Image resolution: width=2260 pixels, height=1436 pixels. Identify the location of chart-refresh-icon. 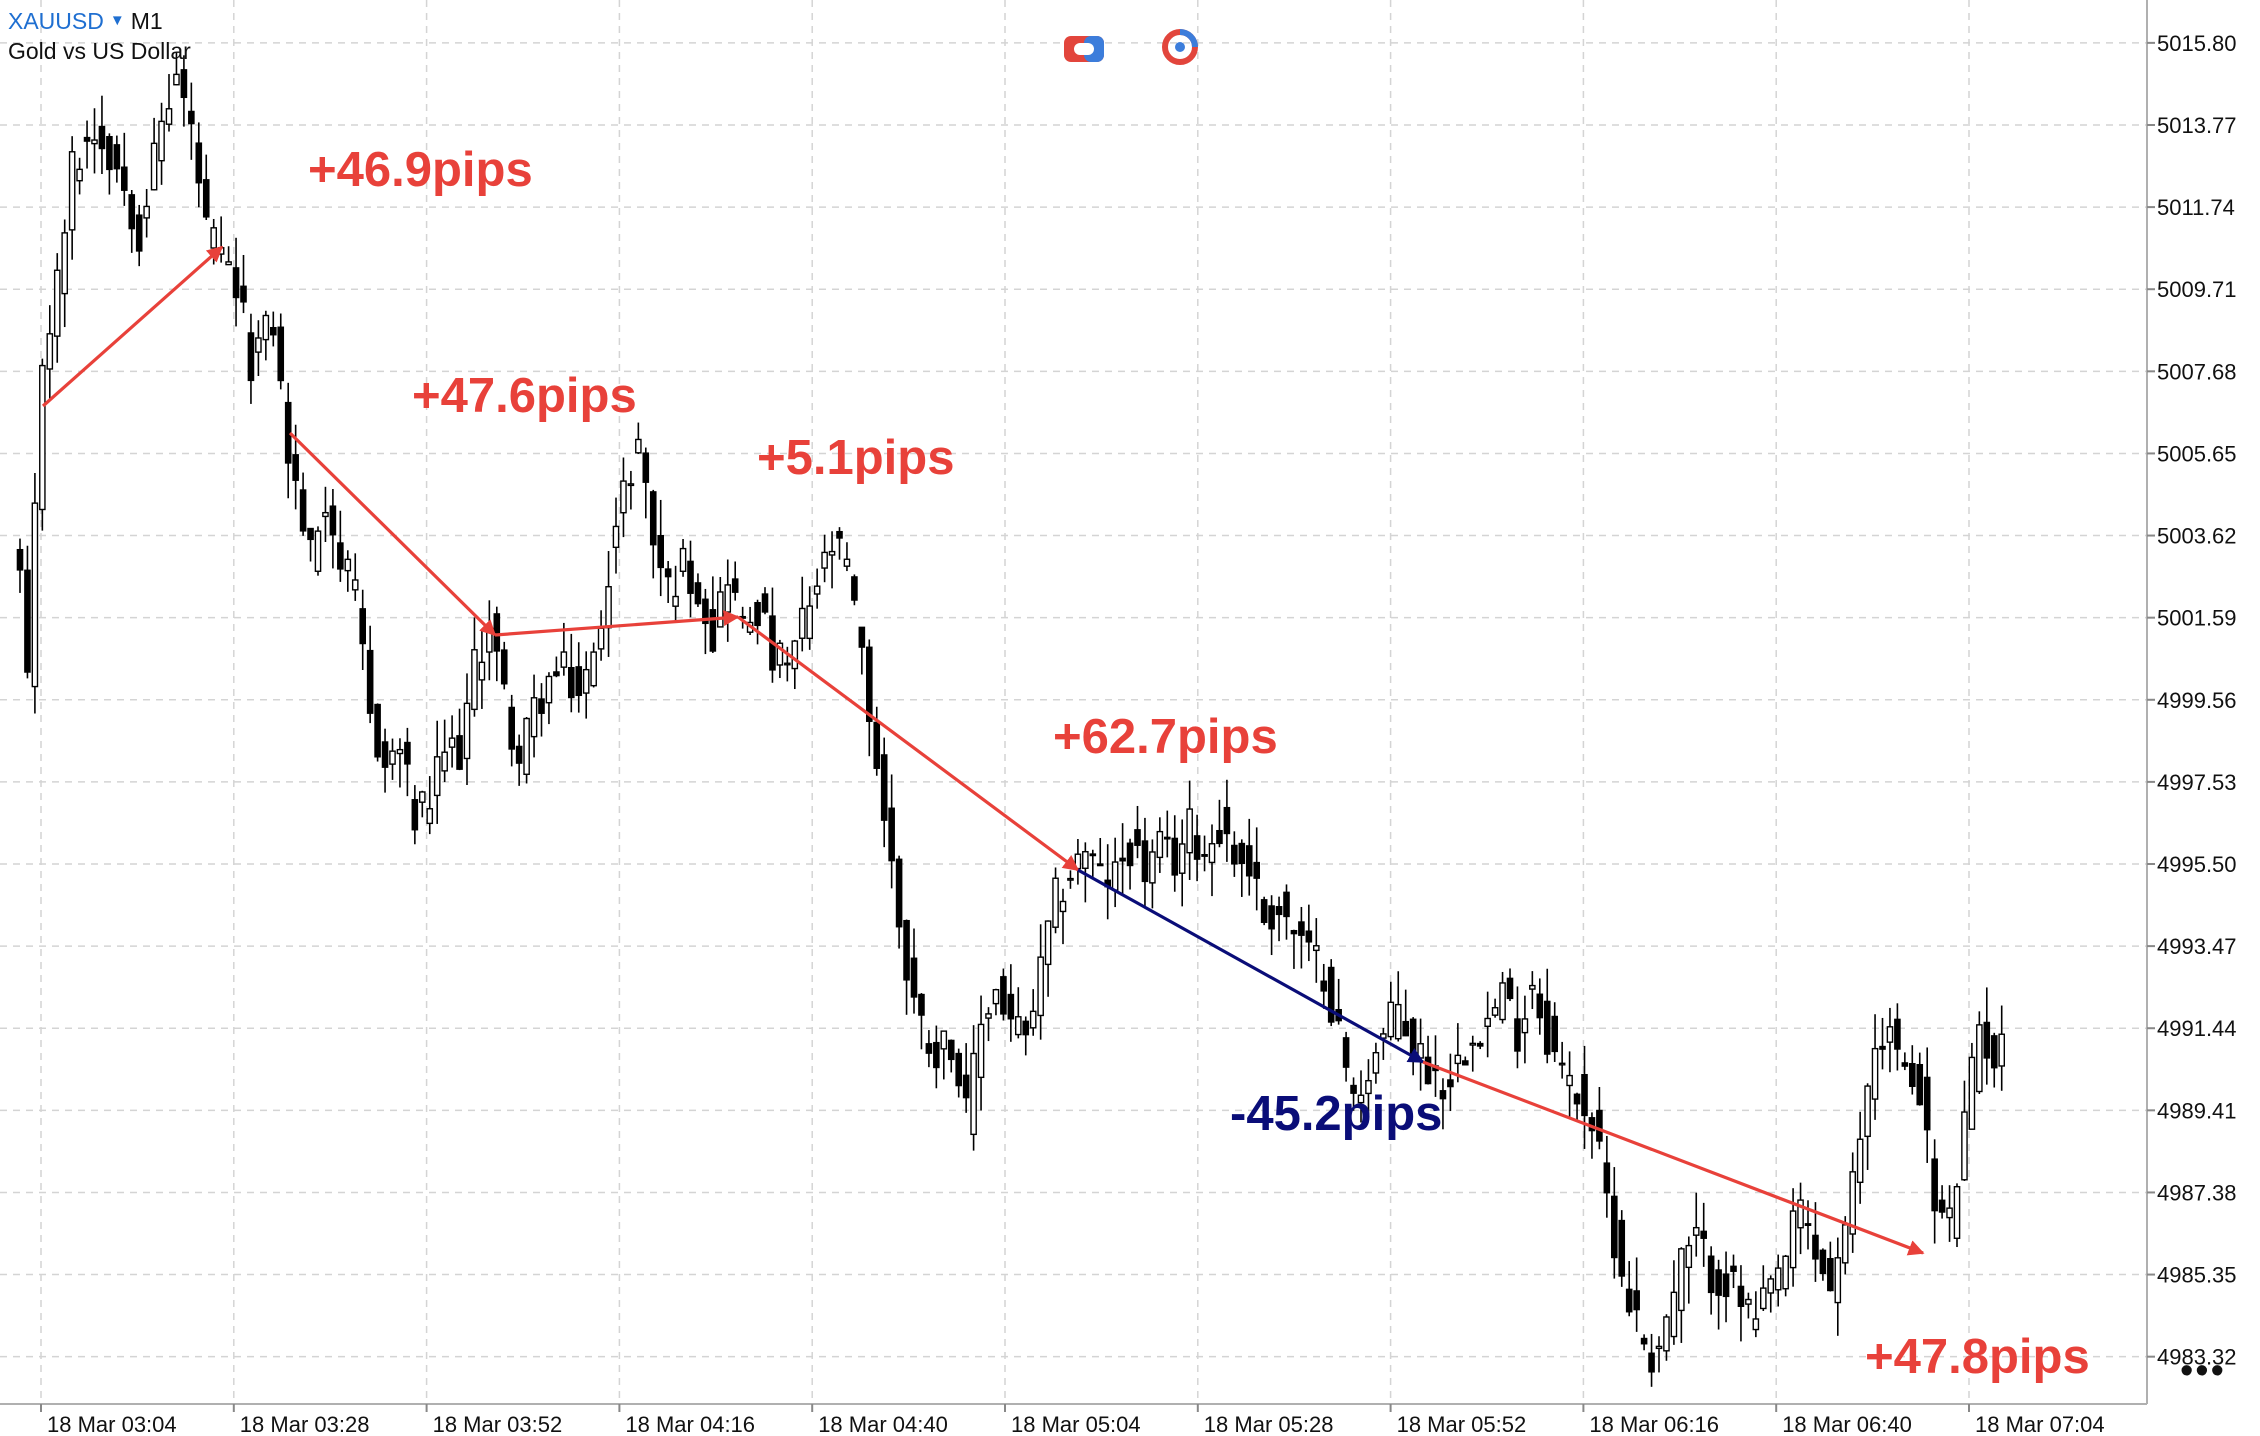
(1180, 47).